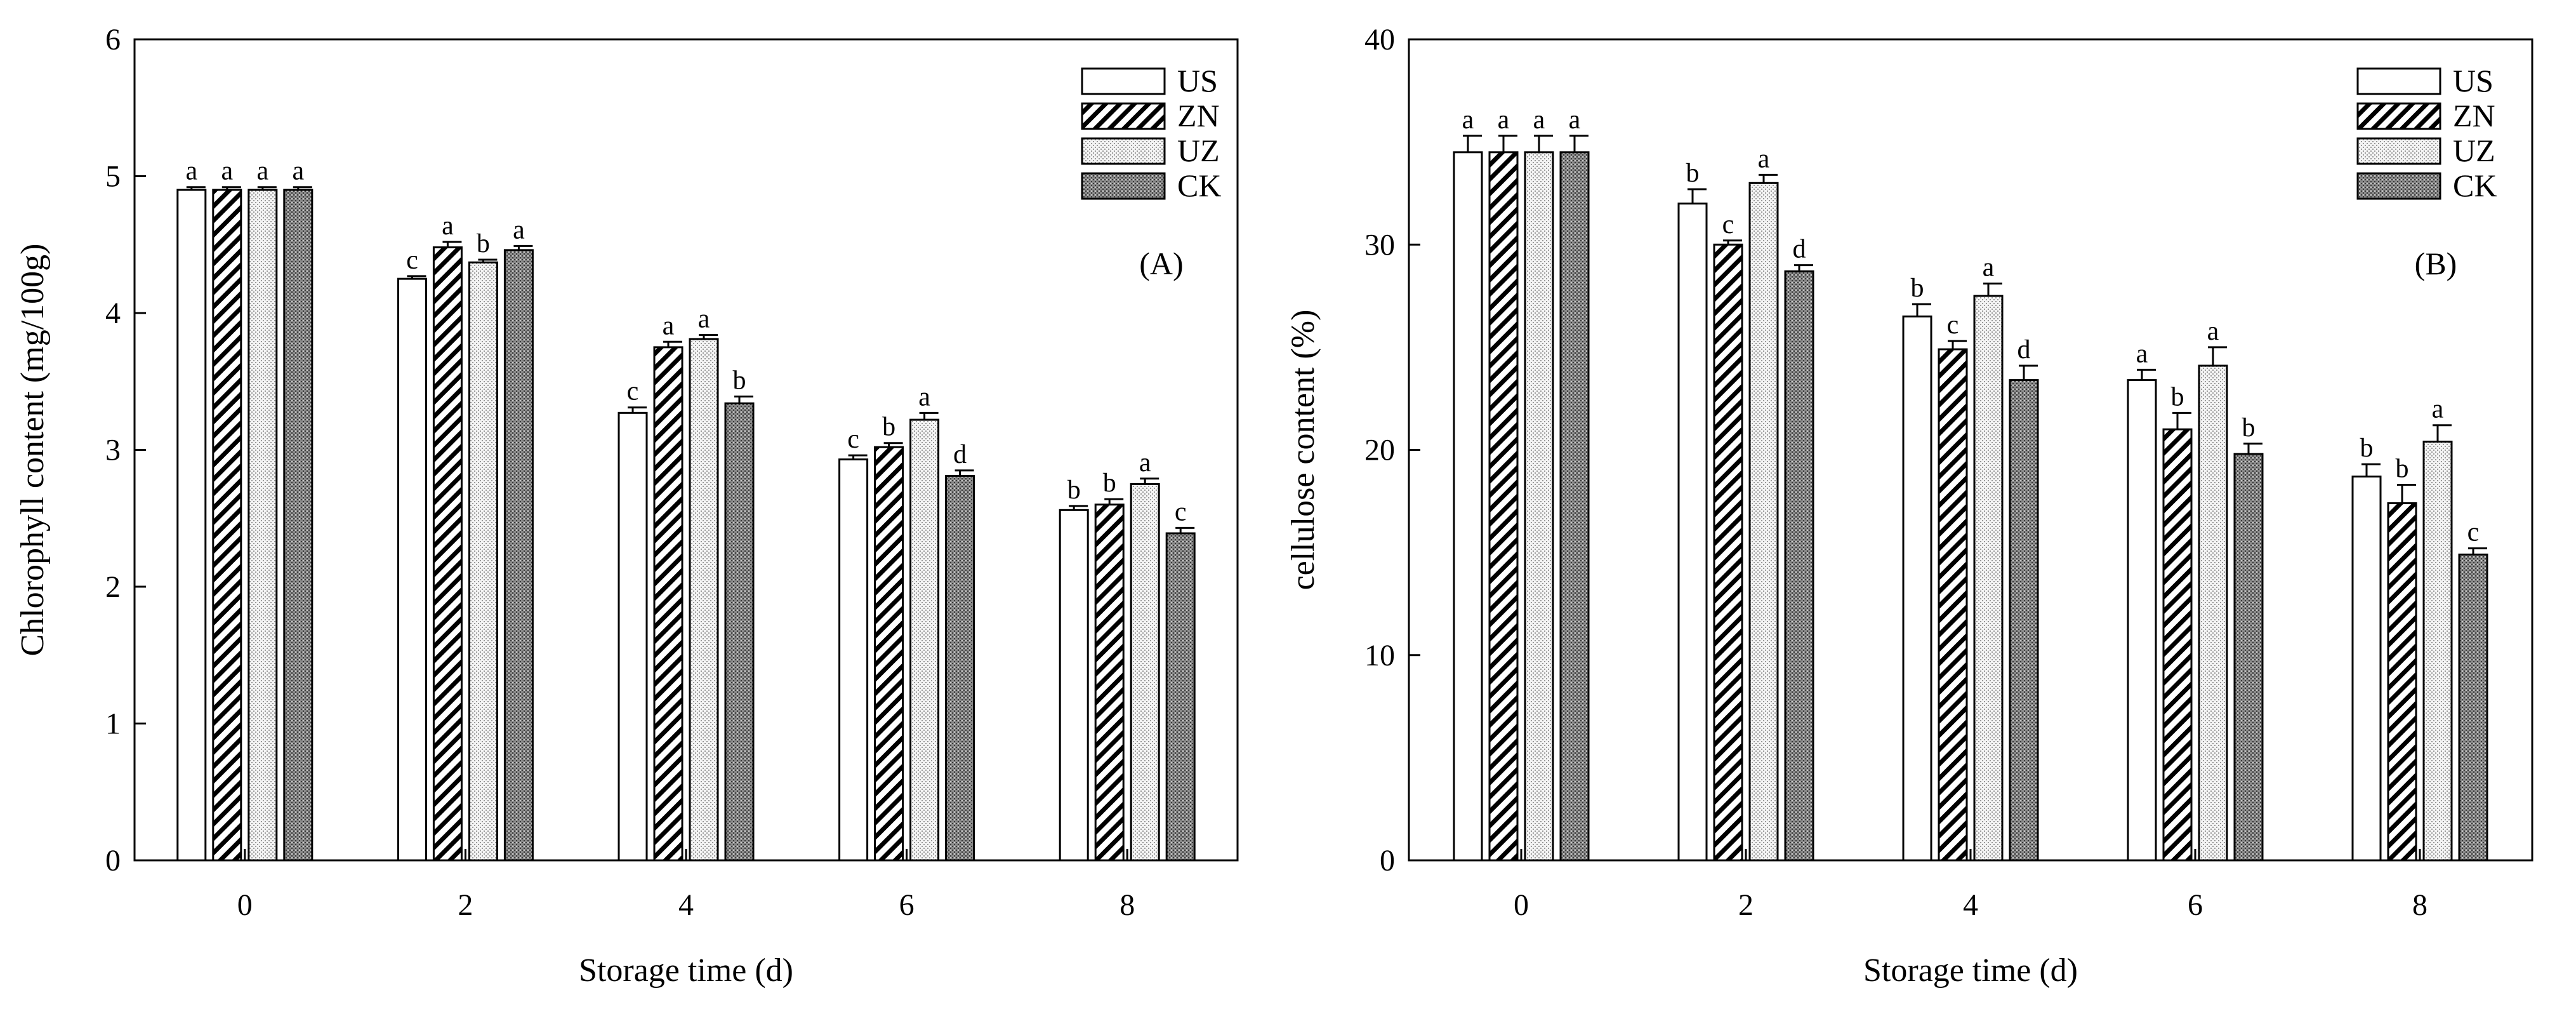 The image size is (2576, 1014). What do you see at coordinates (1379, 450) in the screenshot?
I see `y-tick-label: 20` at bounding box center [1379, 450].